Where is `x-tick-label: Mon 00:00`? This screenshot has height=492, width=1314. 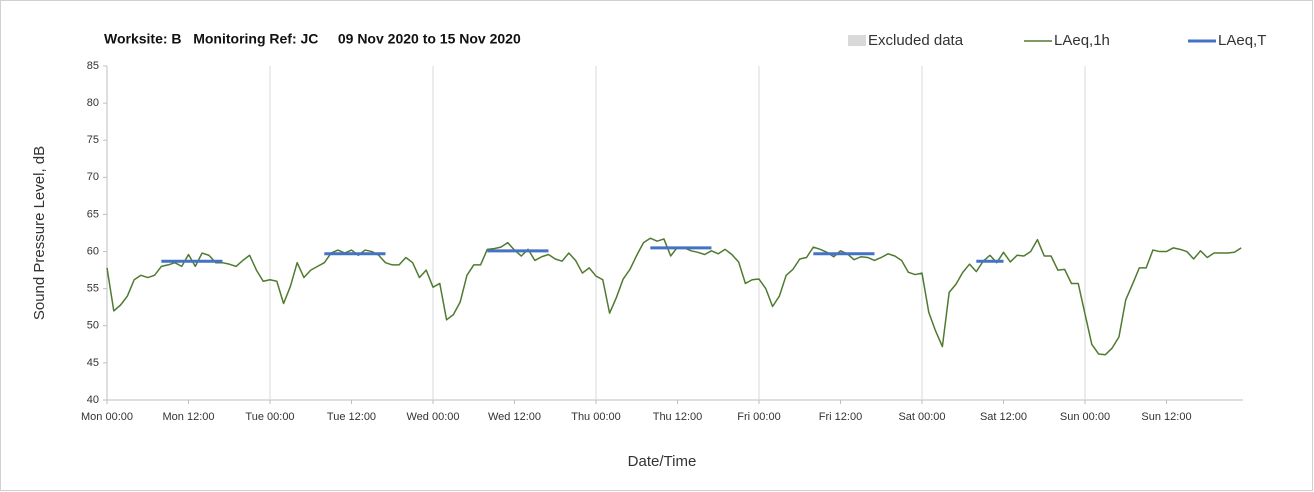
x-tick-label: Mon 00:00 is located at coordinates (107, 417).